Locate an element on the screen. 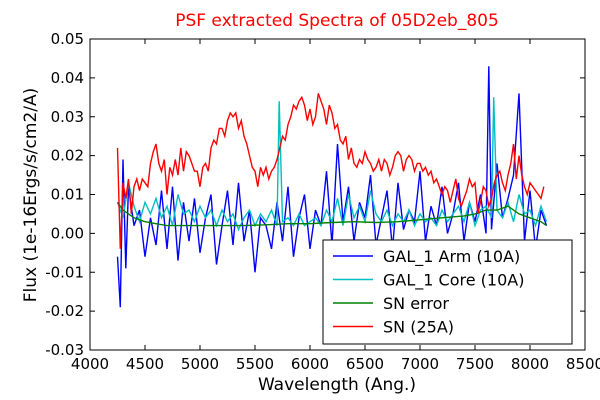 The width and height of the screenshot is (600, 400). x-tick-label: 6000 is located at coordinates (310, 364).